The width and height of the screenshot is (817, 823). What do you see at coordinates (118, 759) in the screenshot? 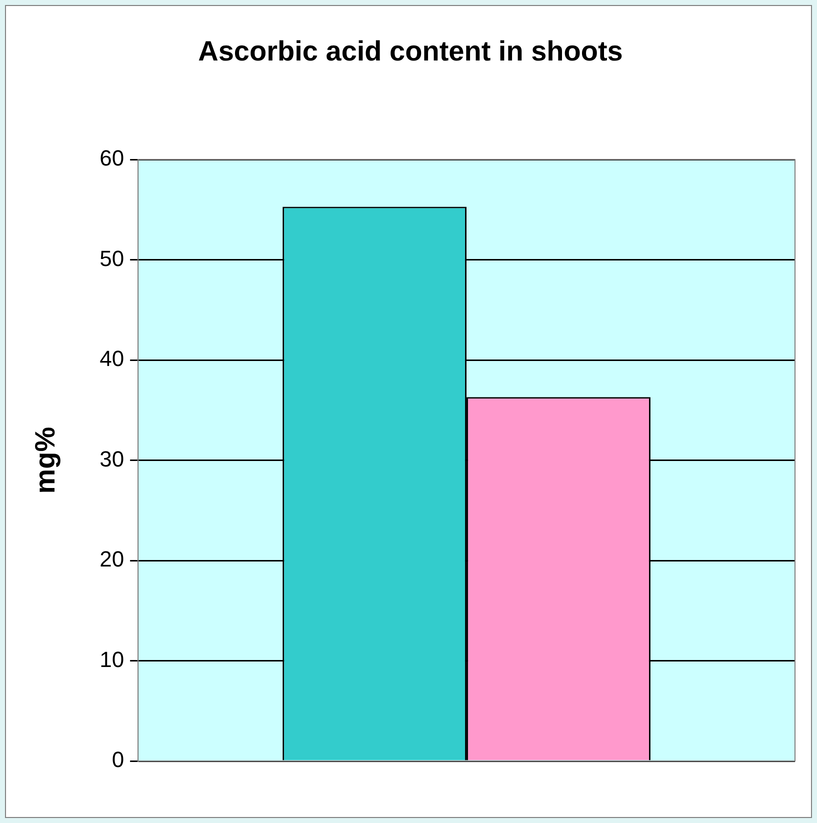
I see `y-tick-label: 0` at bounding box center [118, 759].